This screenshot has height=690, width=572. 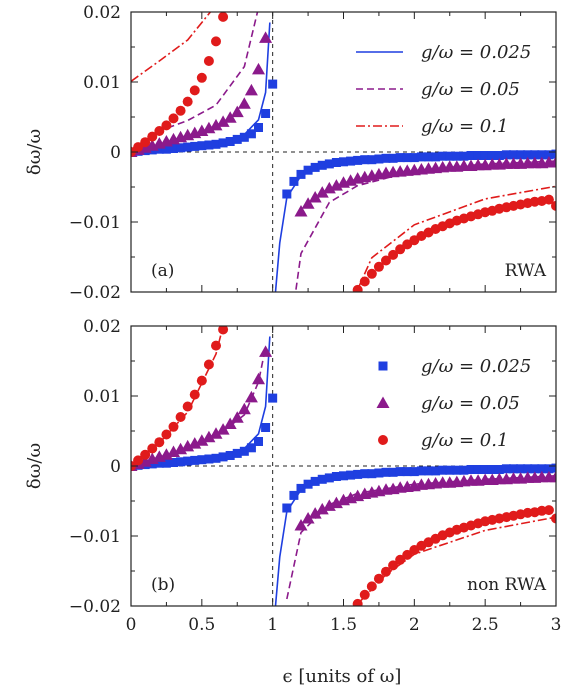 I want to click on y-tick-label: 0.01, so click(x=102, y=83).